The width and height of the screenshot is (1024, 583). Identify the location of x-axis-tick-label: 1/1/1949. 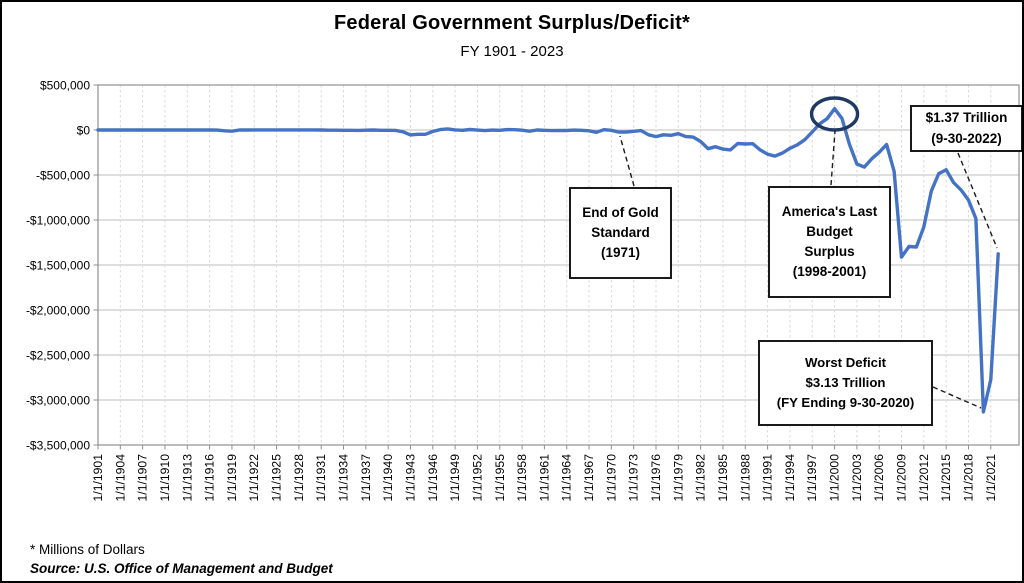
(455, 478).